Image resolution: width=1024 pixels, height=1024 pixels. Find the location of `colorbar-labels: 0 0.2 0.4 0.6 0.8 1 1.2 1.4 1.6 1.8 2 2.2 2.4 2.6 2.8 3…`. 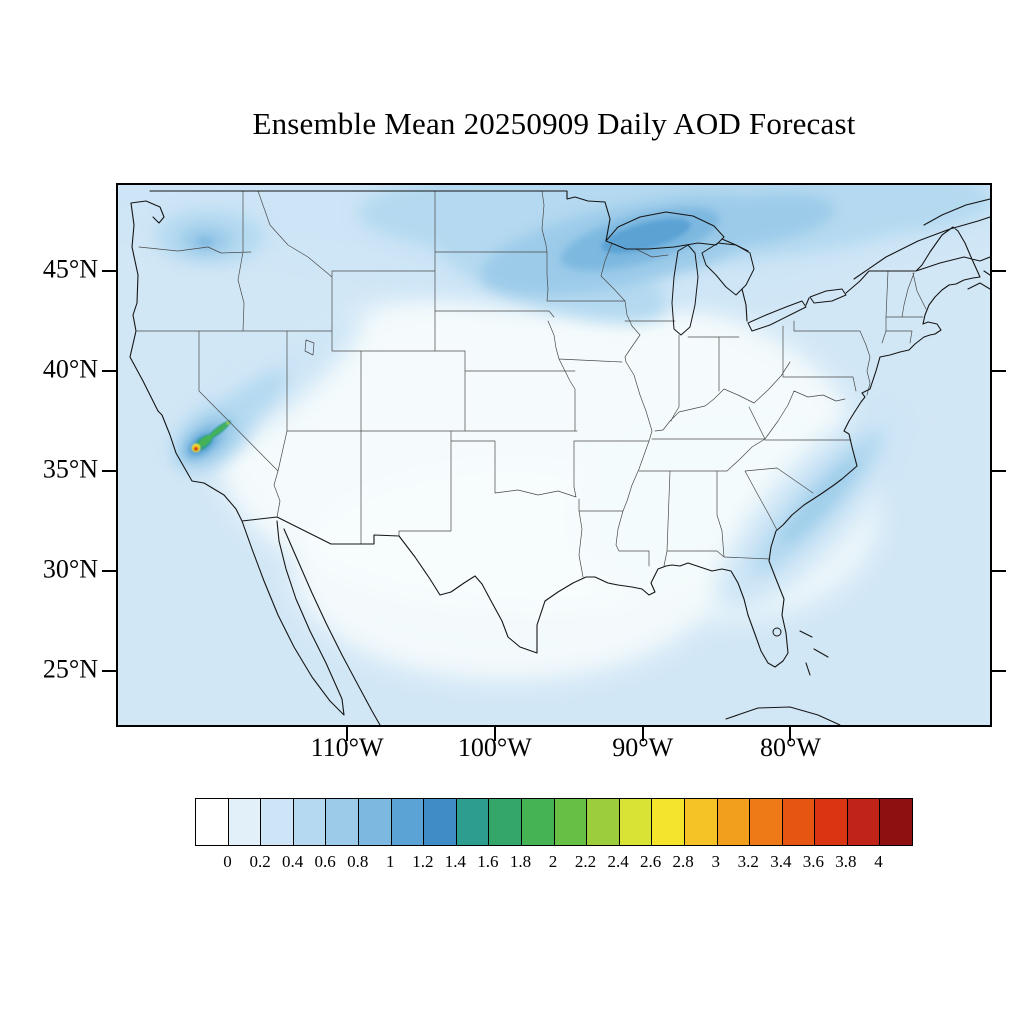

colorbar-labels: 0 0.2 0.4 0.6 0.8 1 1.2 1.4 1.6 1.8 2 2.2 2.4 2.6 2.8 3… is located at coordinates (553, 864).